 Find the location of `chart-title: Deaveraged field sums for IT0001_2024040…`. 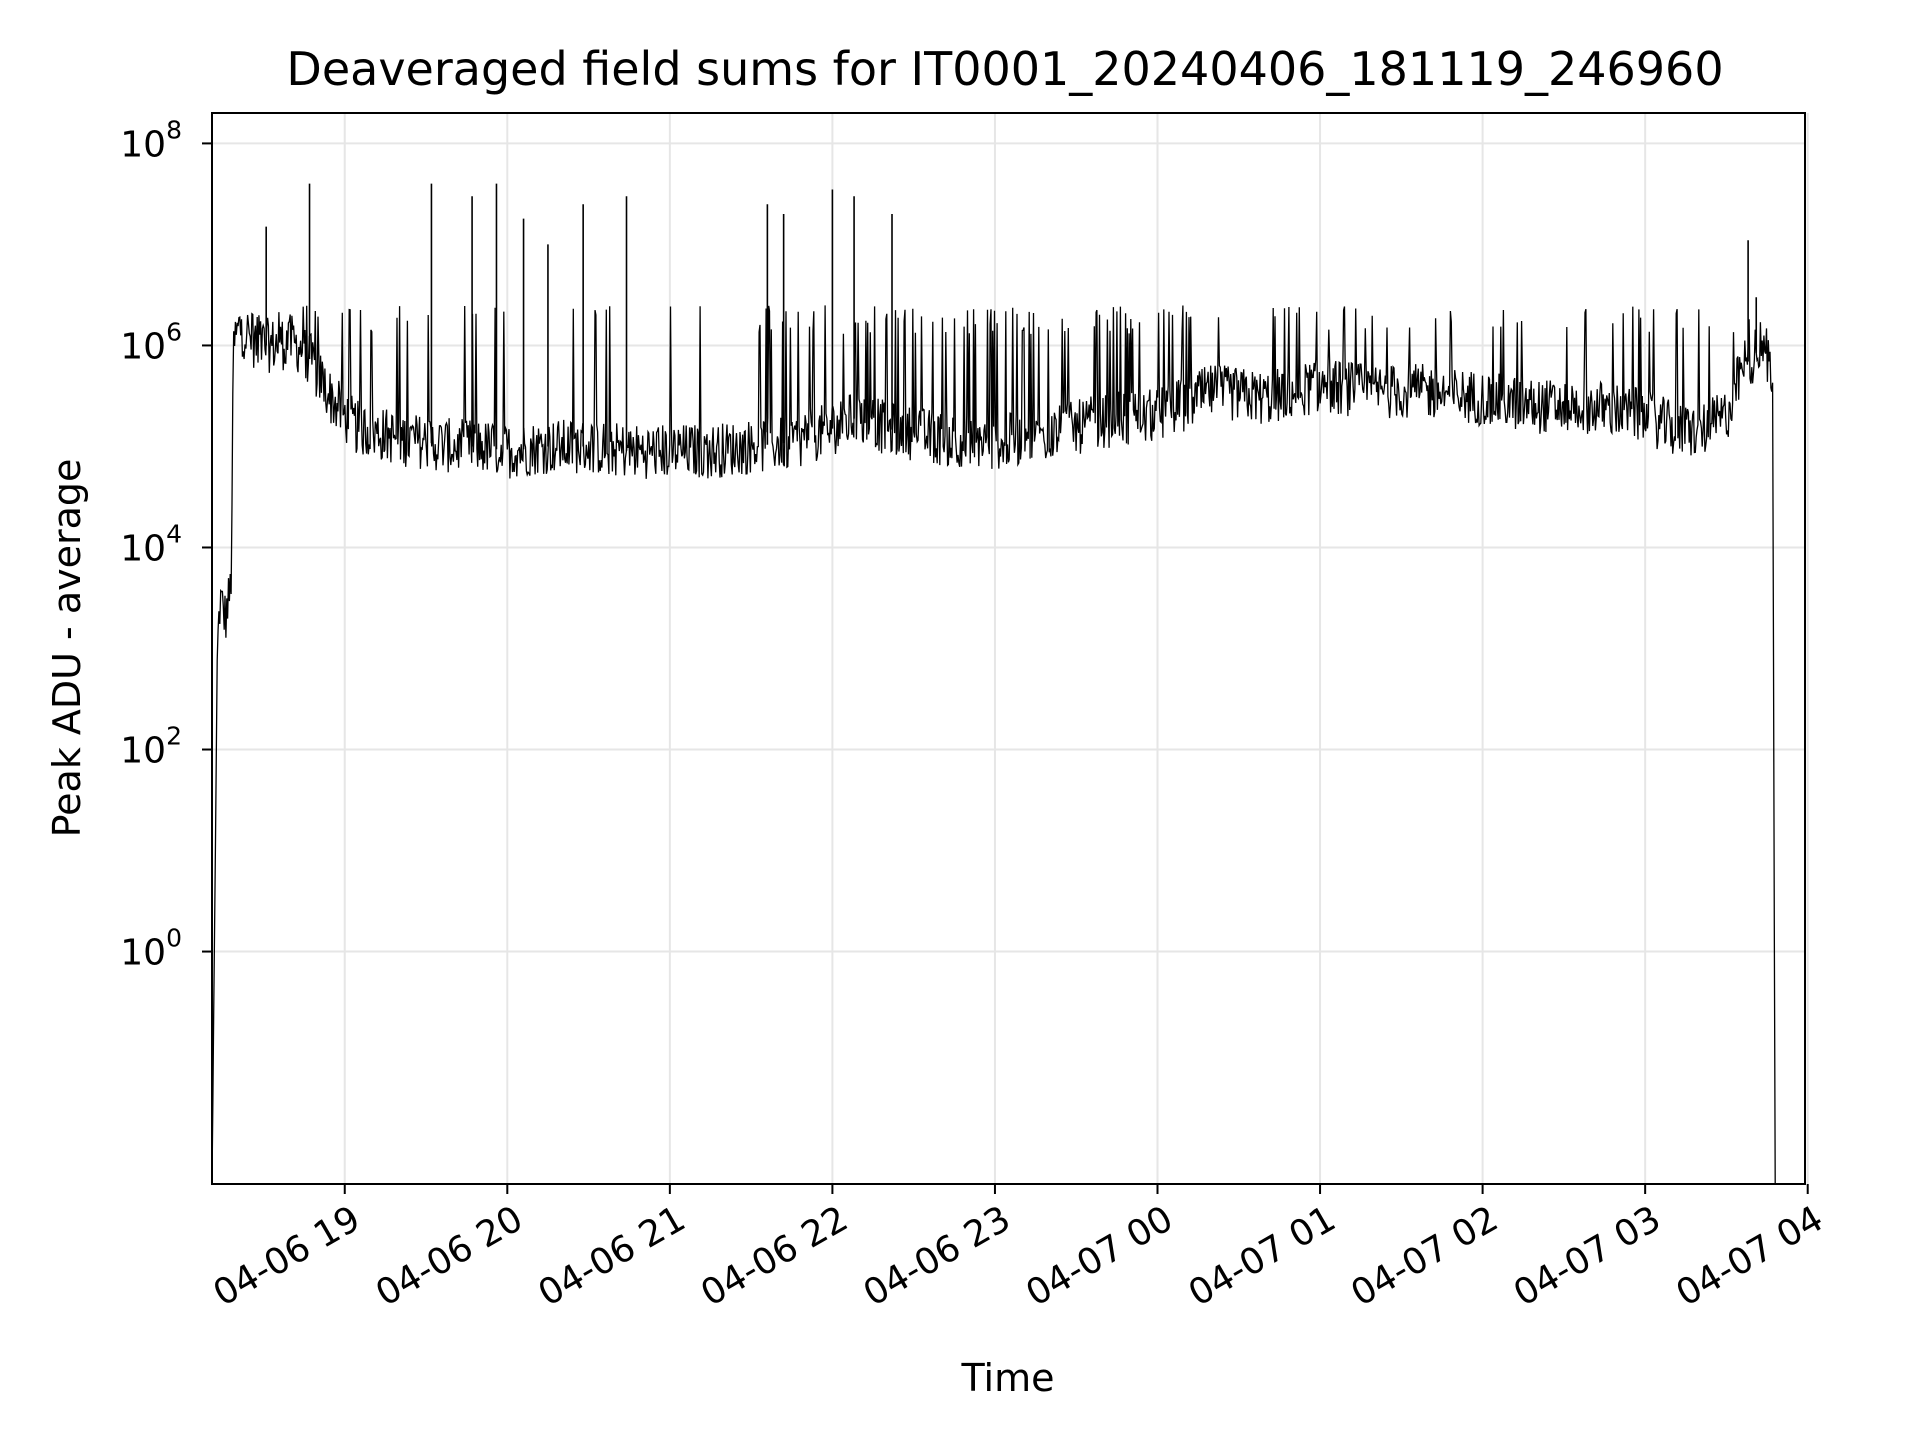

chart-title: Deaveraged field sums for IT0001_2024040… is located at coordinates (1004, 69).